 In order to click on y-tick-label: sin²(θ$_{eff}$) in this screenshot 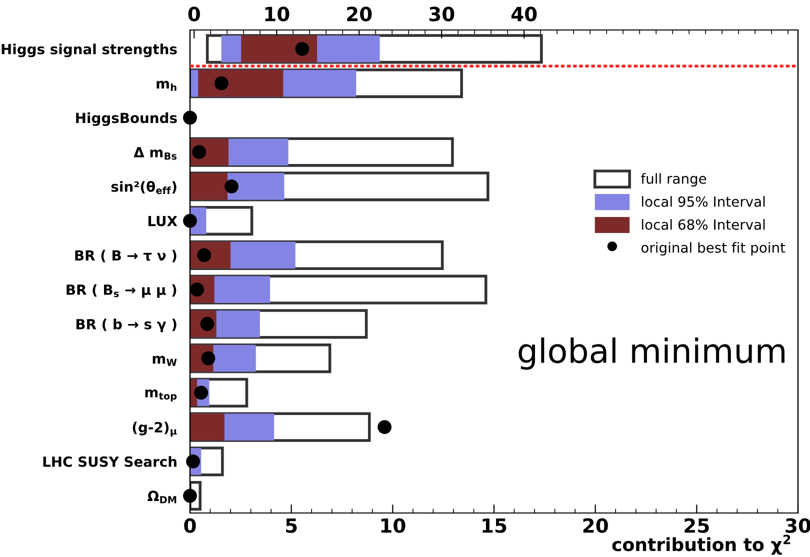, I will do `click(143, 187)`.